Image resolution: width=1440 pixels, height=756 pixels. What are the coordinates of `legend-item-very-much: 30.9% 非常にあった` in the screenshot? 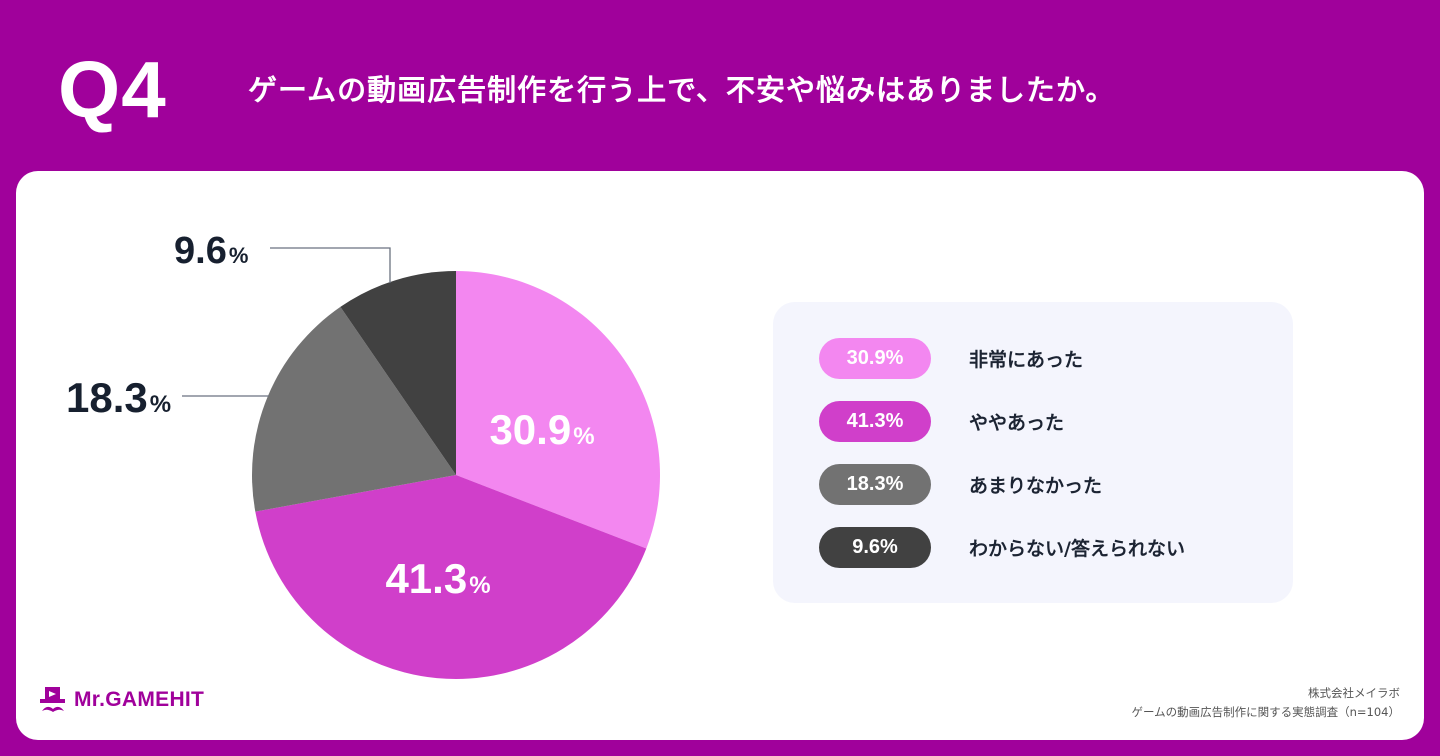 It's located at (951, 358).